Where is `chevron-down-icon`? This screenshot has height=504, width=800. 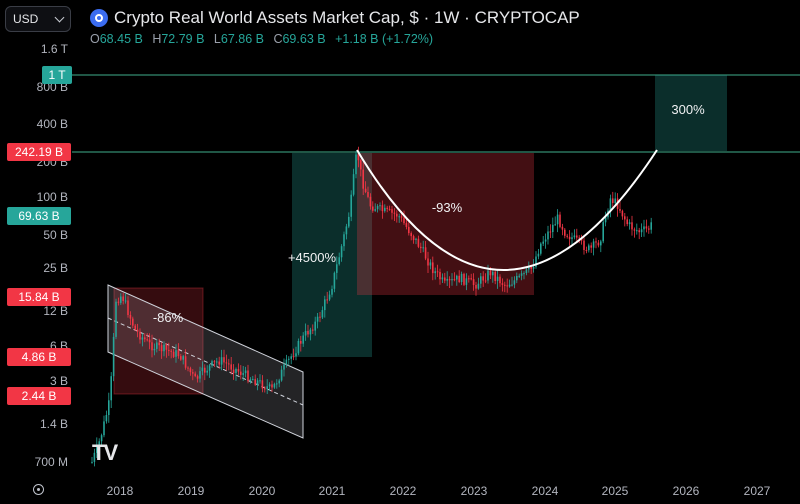 chevron-down-icon is located at coordinates (59, 17).